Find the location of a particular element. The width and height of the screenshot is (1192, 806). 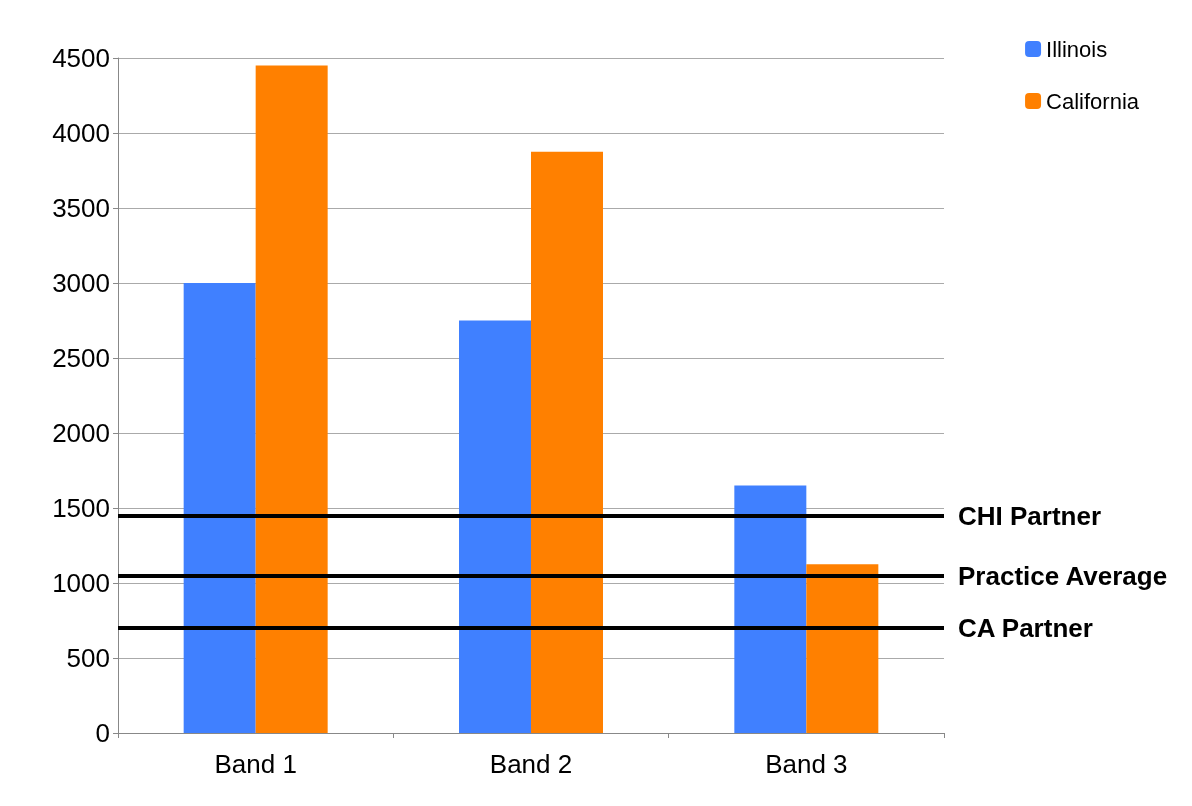

y-tick-label: 4500 is located at coordinates (81, 58).